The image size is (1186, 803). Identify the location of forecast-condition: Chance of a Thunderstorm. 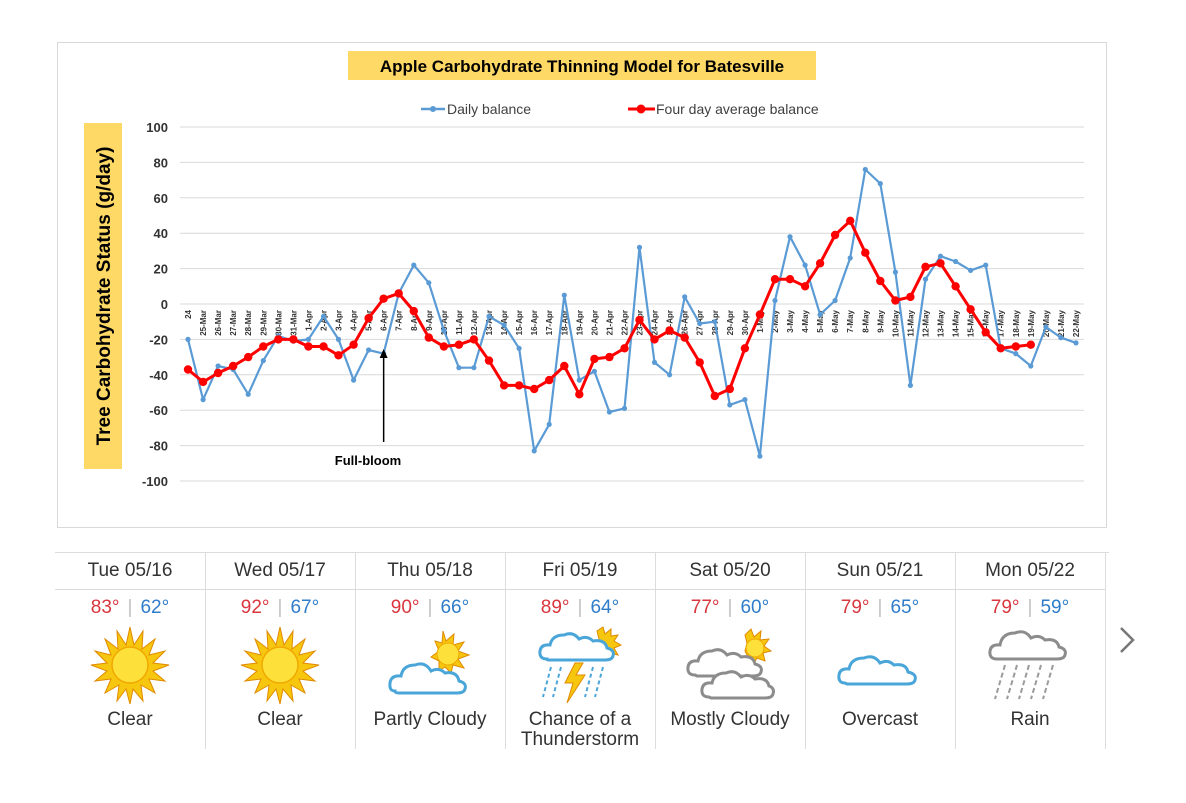
(580, 729).